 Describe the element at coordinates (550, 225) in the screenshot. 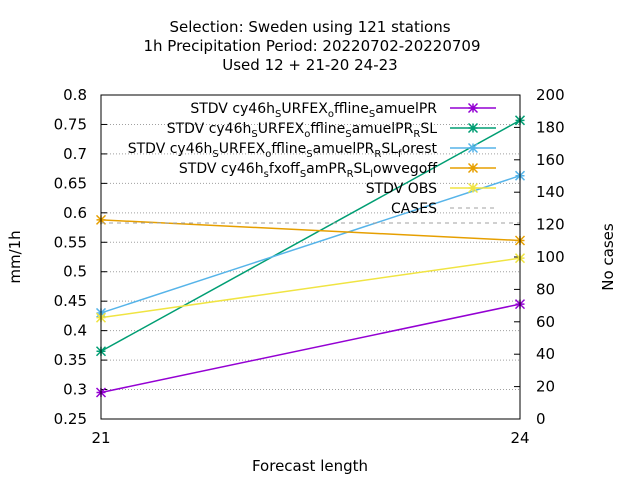

I see `y2-tick-label: 120` at that location.